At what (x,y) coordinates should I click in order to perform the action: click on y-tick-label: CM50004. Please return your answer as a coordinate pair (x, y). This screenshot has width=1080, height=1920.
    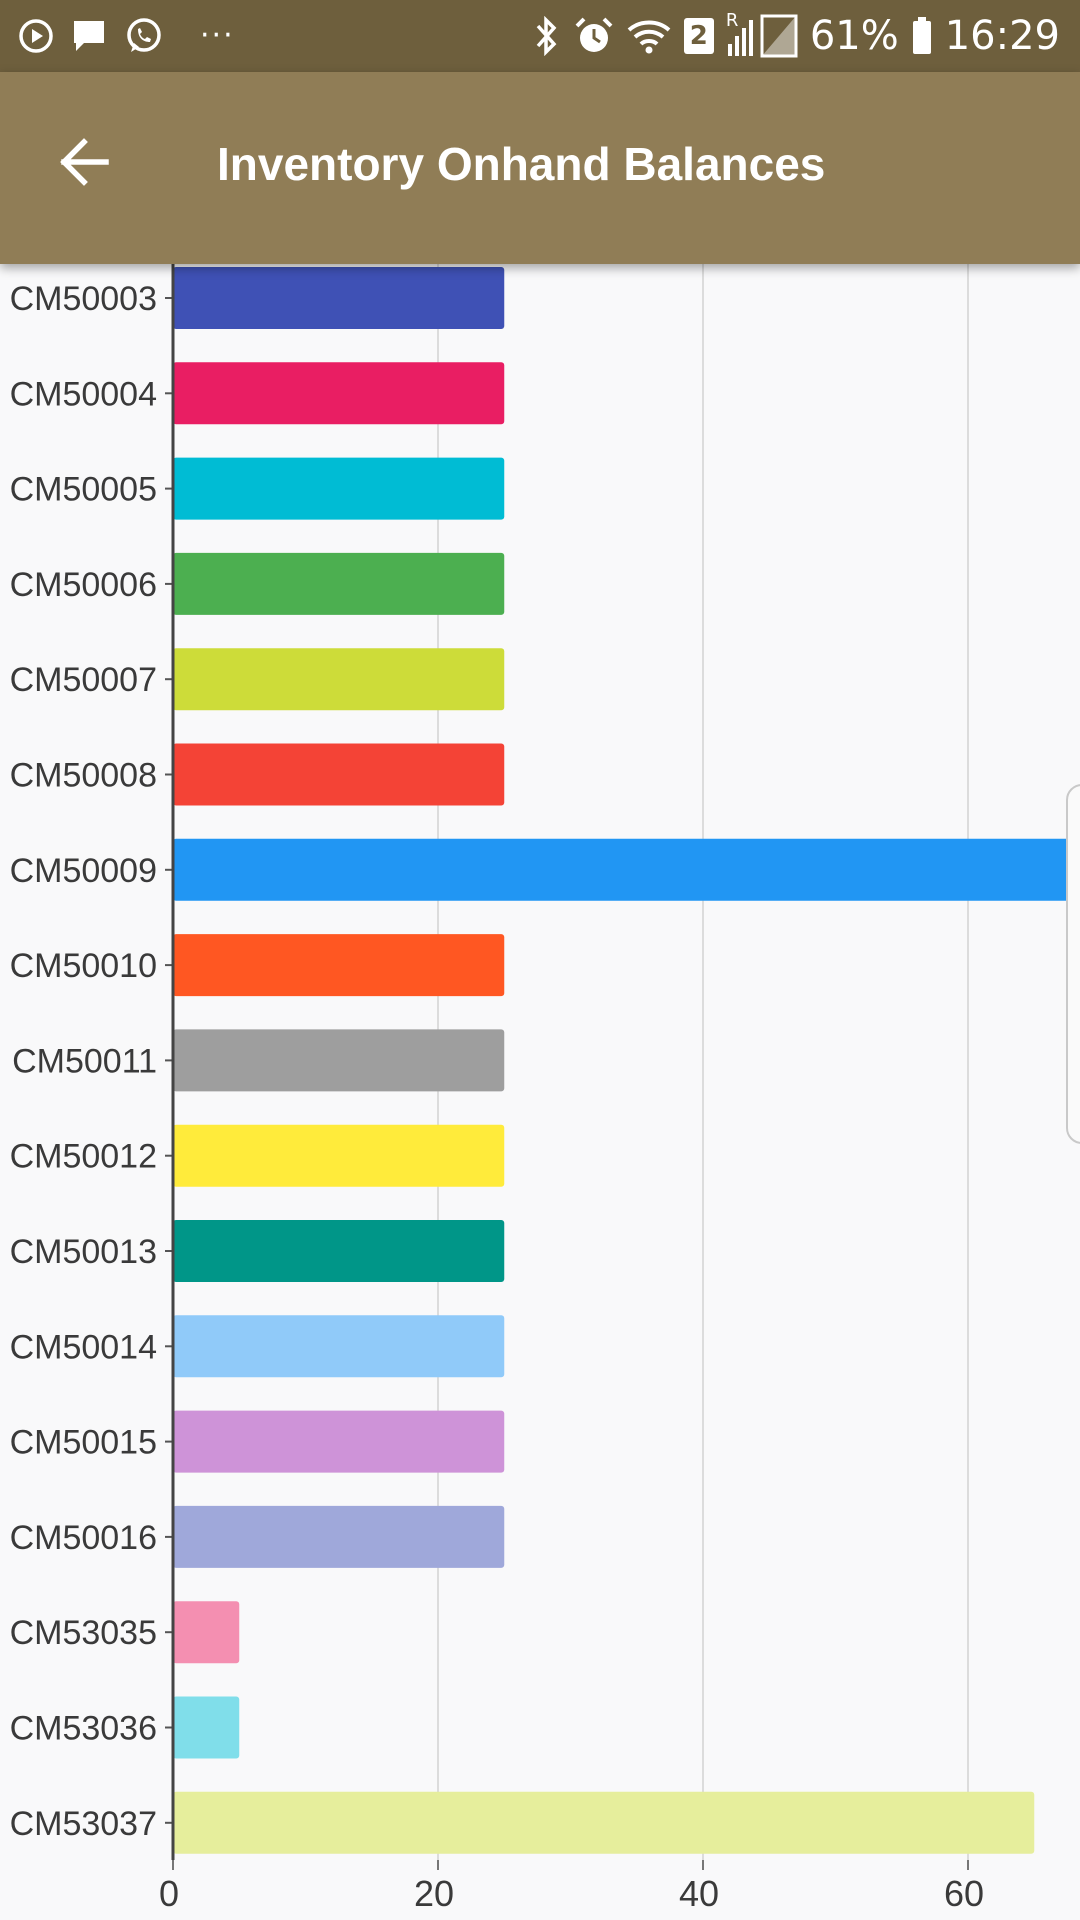
    Looking at the image, I should click on (83, 394).